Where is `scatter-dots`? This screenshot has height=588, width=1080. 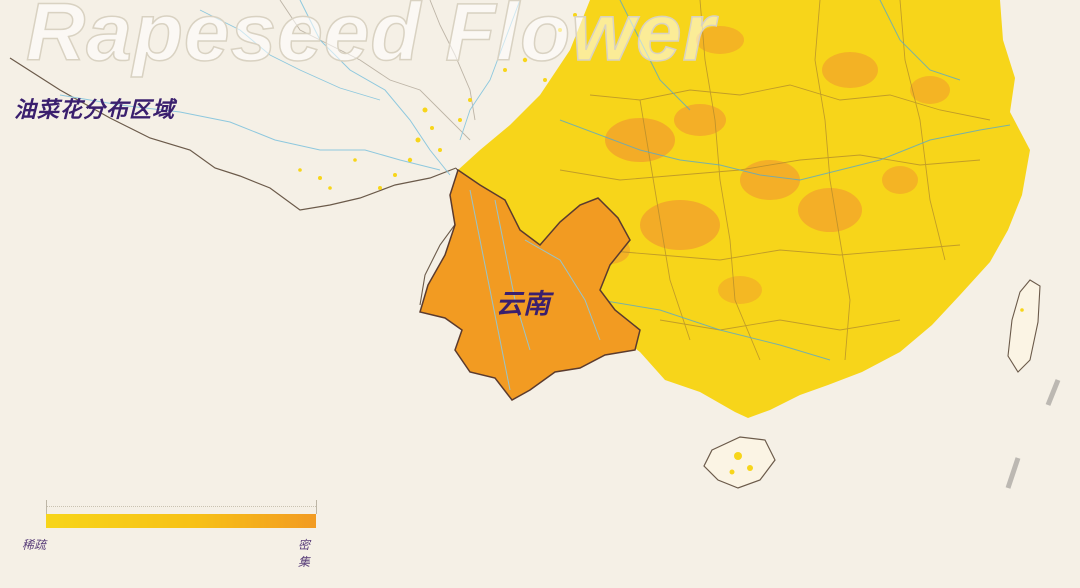
scatter-dots is located at coordinates (437, 101).